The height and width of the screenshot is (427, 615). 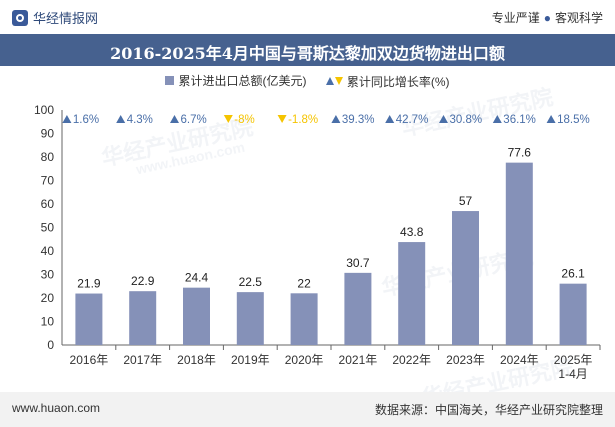 What do you see at coordinates (466, 201) in the screenshot?
I see `bar-value-label: 57` at bounding box center [466, 201].